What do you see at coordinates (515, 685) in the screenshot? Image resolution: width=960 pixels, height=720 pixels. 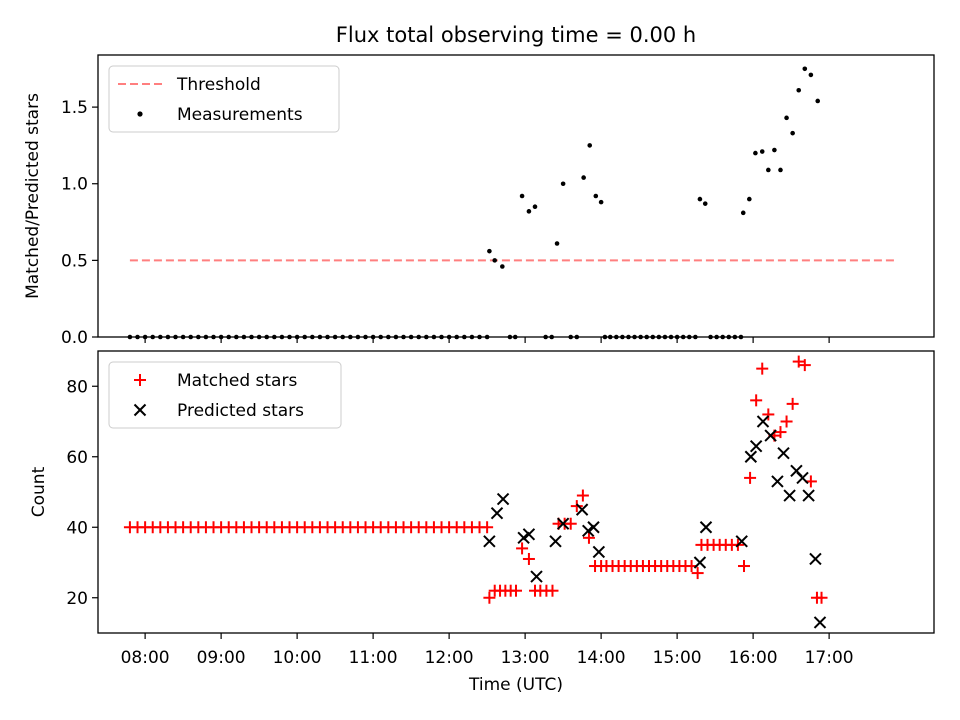 I see `x-axis-label: Time (UTC)` at bounding box center [515, 685].